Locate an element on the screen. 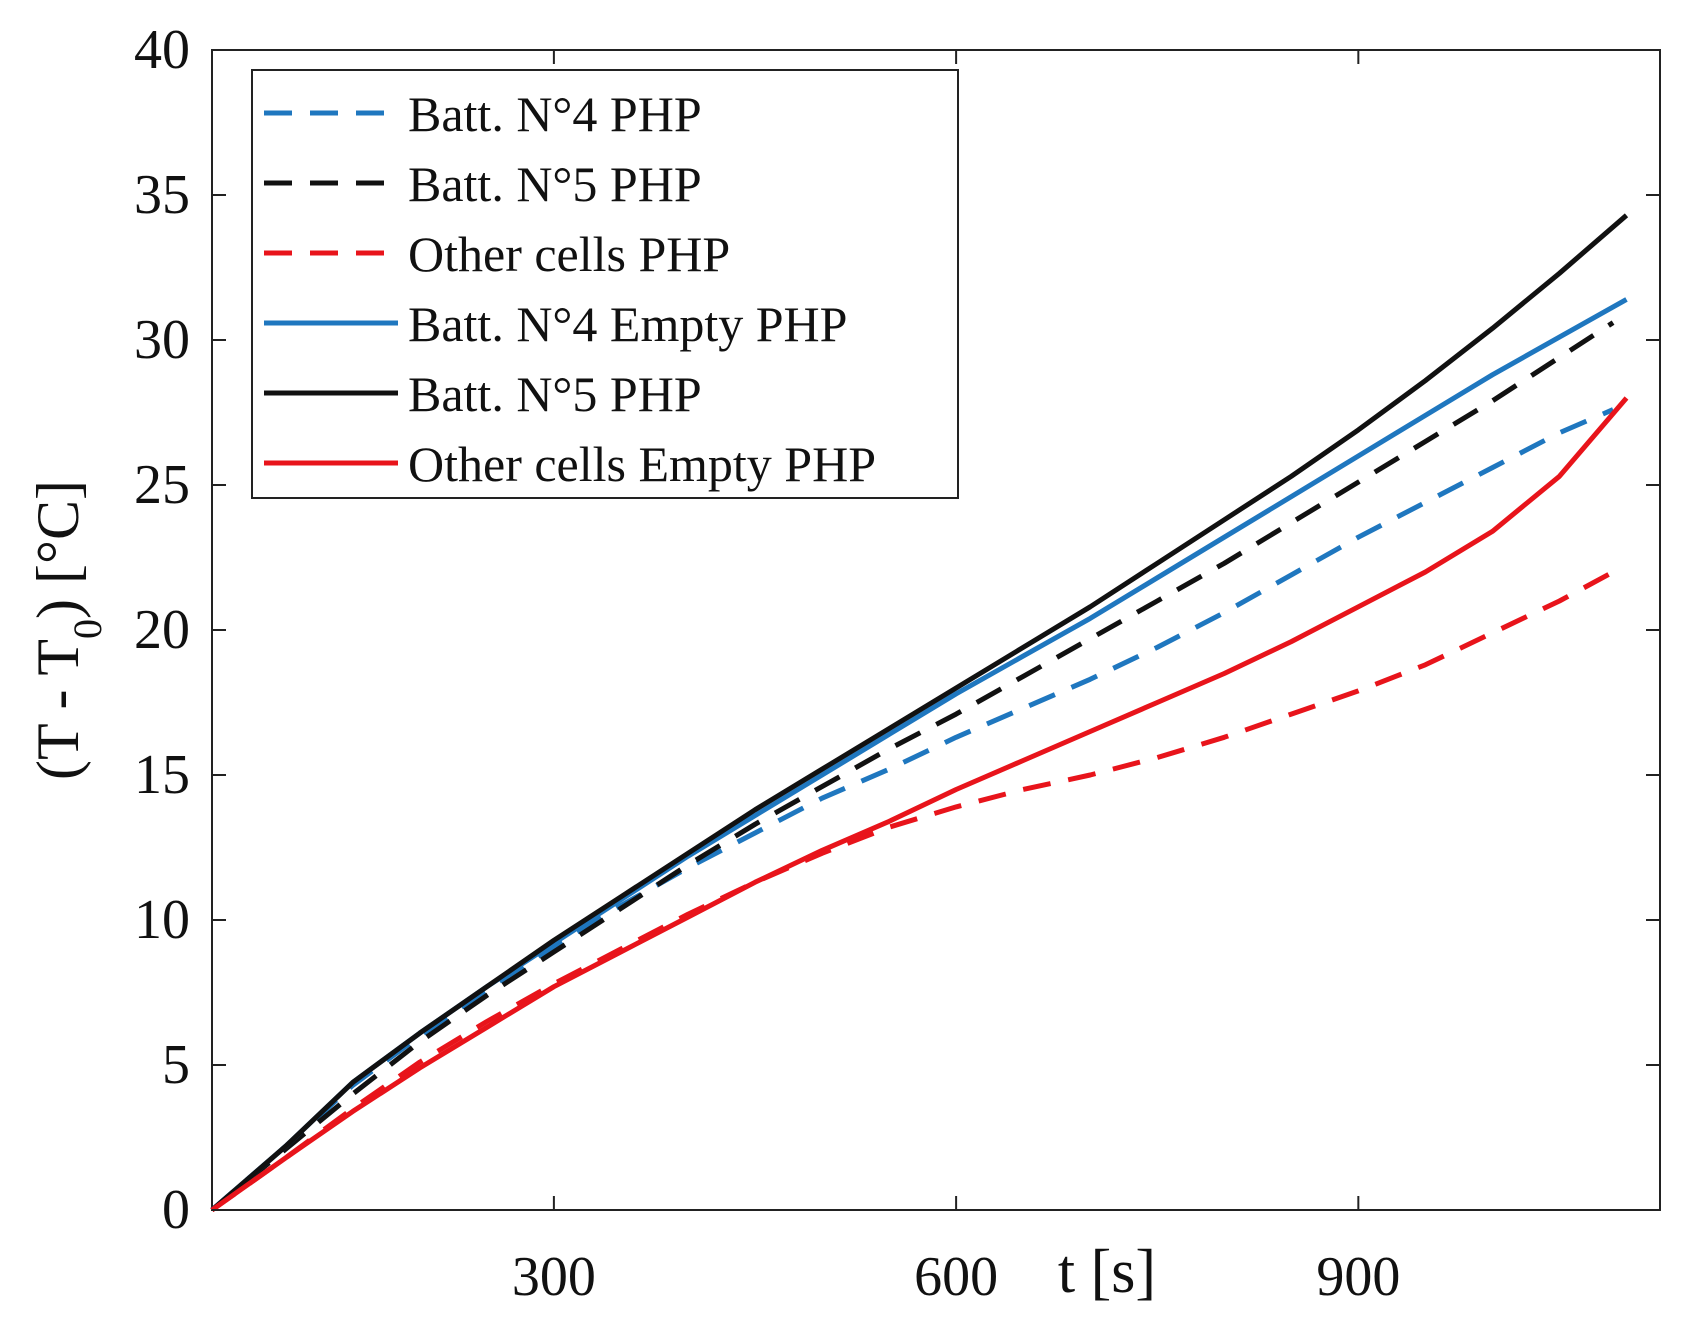 The image size is (1694, 1329). y-axis-label: (T - T0) [°C] is located at coordinates (67, 630).